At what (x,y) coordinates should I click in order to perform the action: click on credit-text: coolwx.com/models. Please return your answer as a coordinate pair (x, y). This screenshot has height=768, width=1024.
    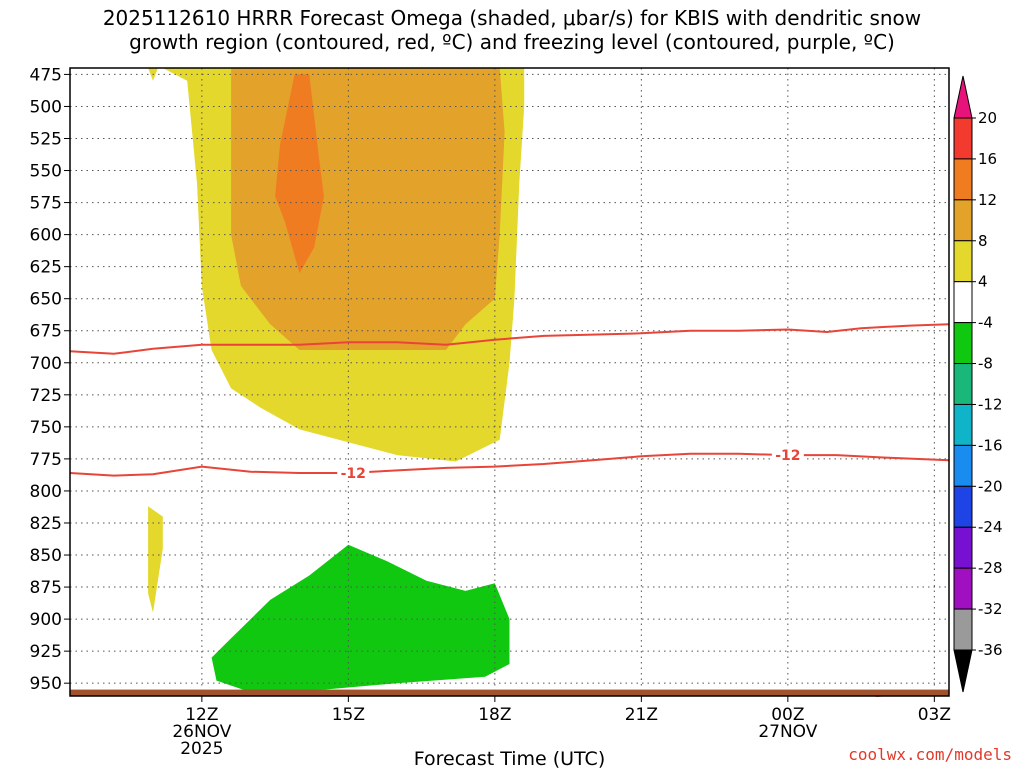
    Looking at the image, I should click on (930, 754).